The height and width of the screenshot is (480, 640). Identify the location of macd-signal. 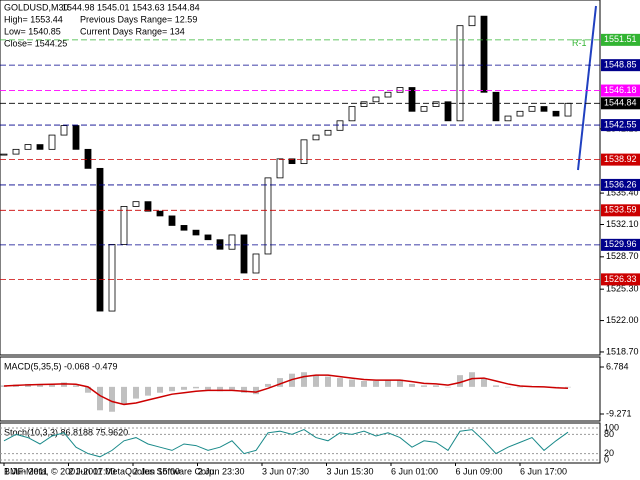
(286, 390).